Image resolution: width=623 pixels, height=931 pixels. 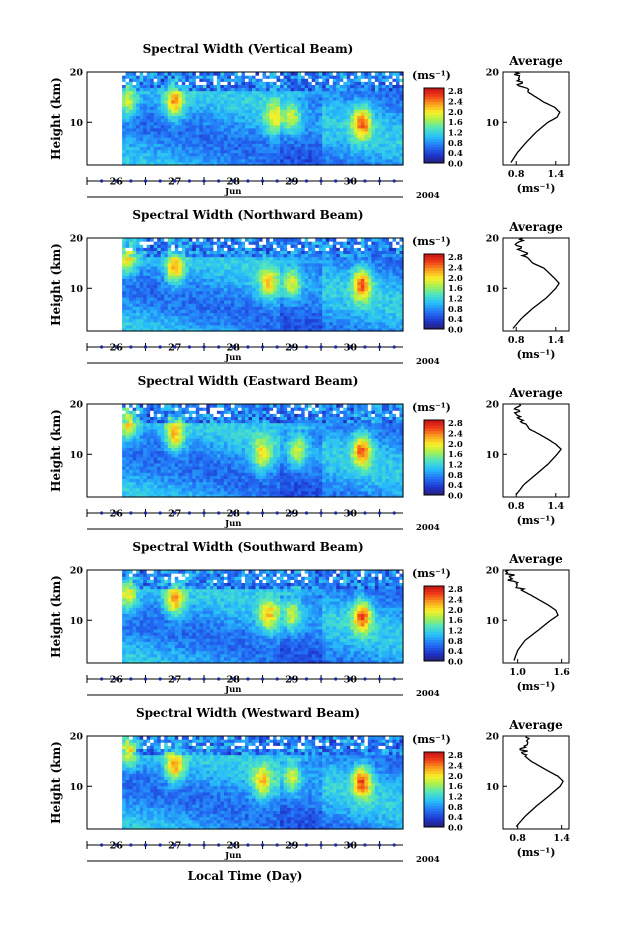 What do you see at coordinates (536, 188) in the screenshot?
I see `average-unit: (ms⁻¹)` at bounding box center [536, 188].